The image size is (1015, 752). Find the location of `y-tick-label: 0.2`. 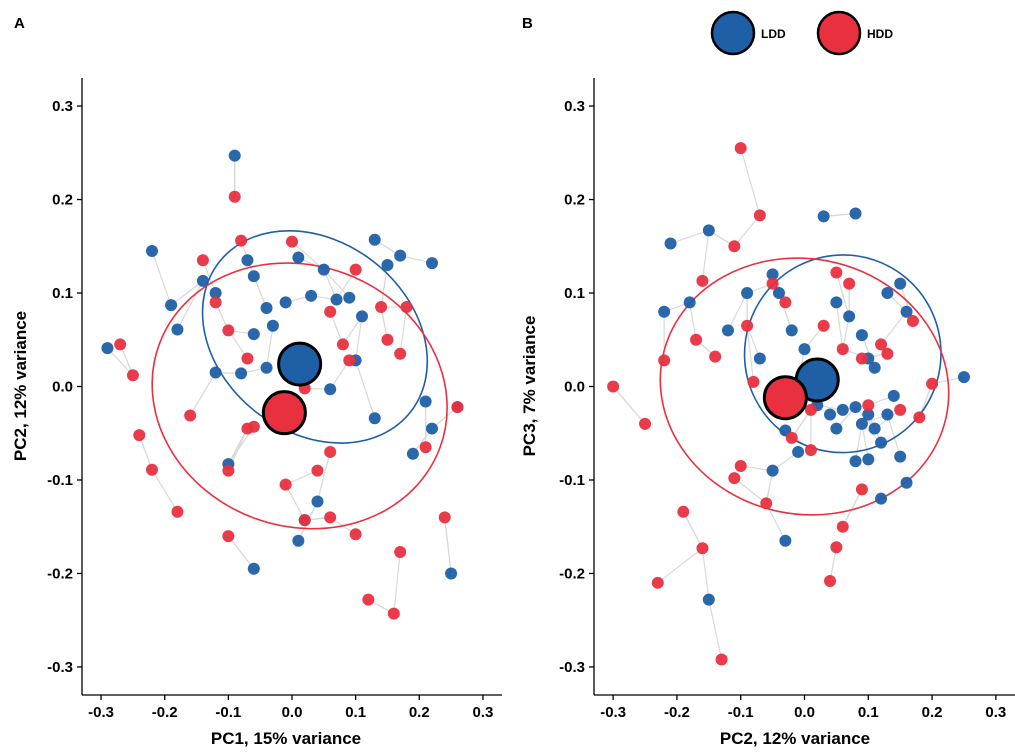

y-tick-label: 0.2 is located at coordinates (574, 200).